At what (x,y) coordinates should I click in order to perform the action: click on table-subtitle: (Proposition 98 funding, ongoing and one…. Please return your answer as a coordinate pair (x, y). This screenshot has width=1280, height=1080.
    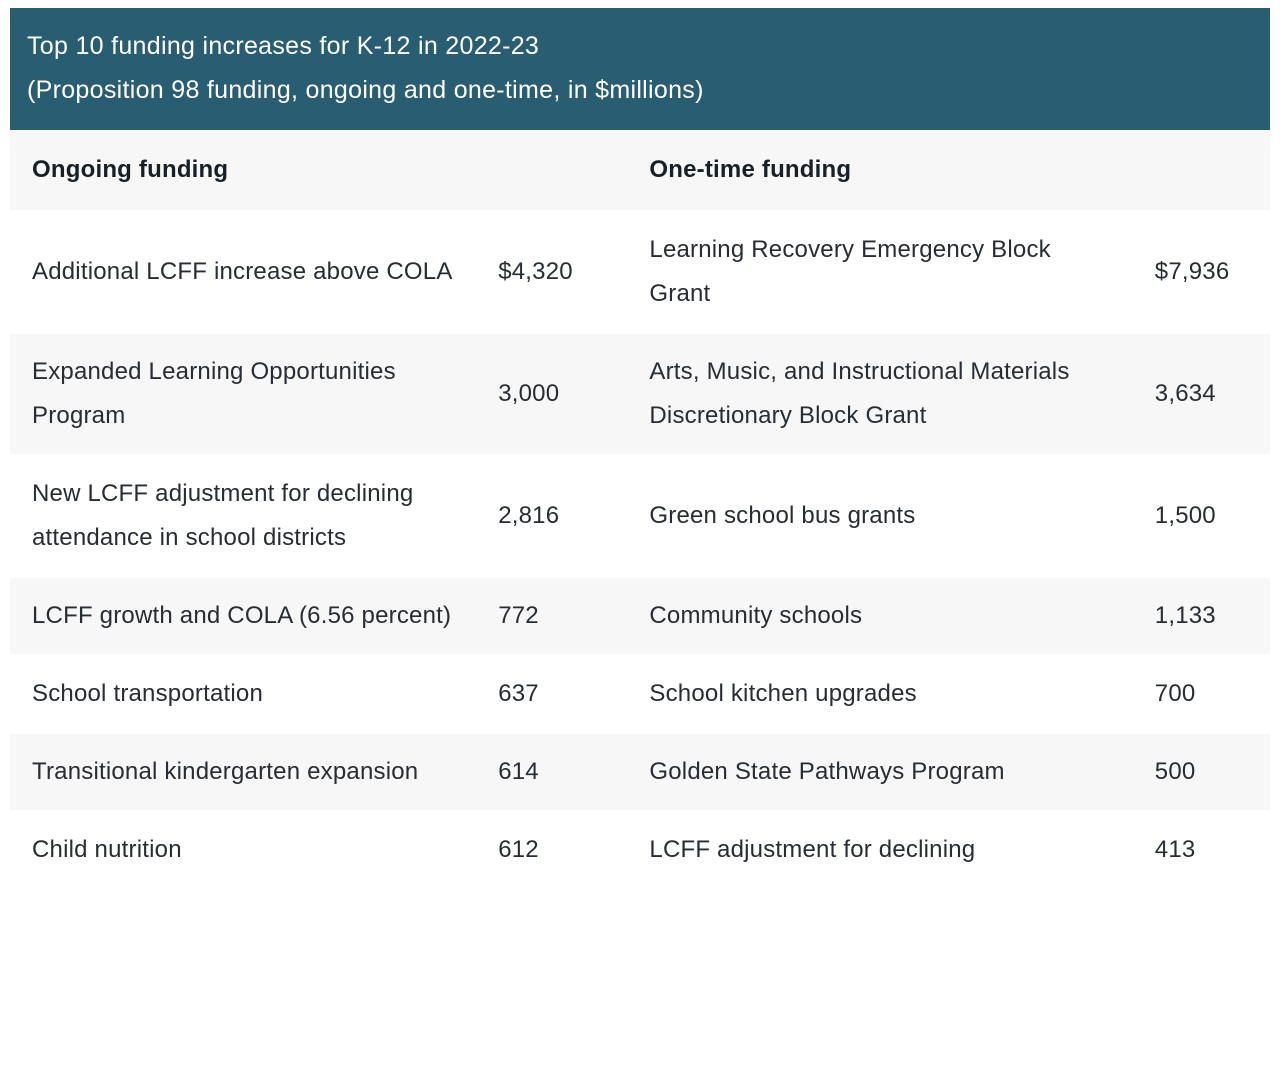
    Looking at the image, I should click on (365, 90).